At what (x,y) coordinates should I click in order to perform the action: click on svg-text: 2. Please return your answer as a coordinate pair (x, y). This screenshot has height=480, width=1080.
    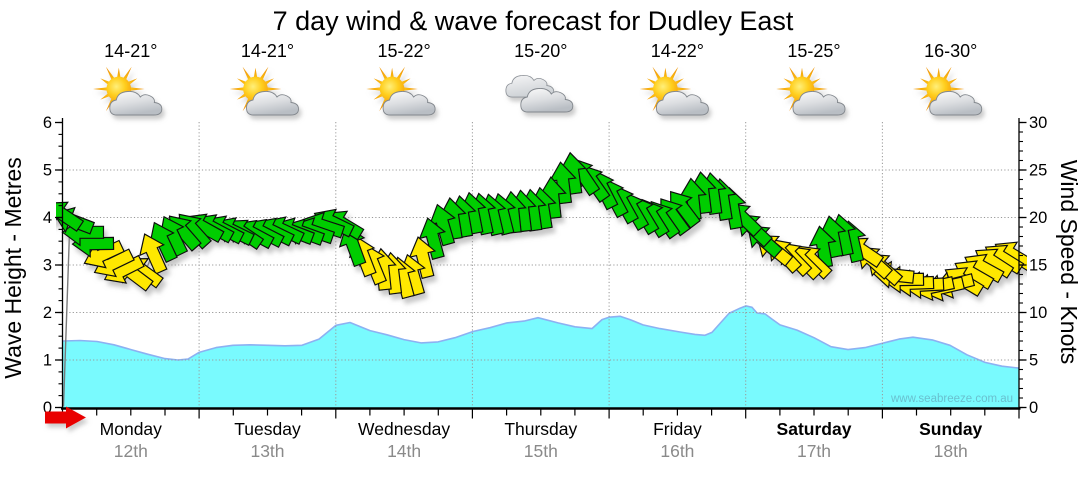
    Looking at the image, I should click on (47, 313).